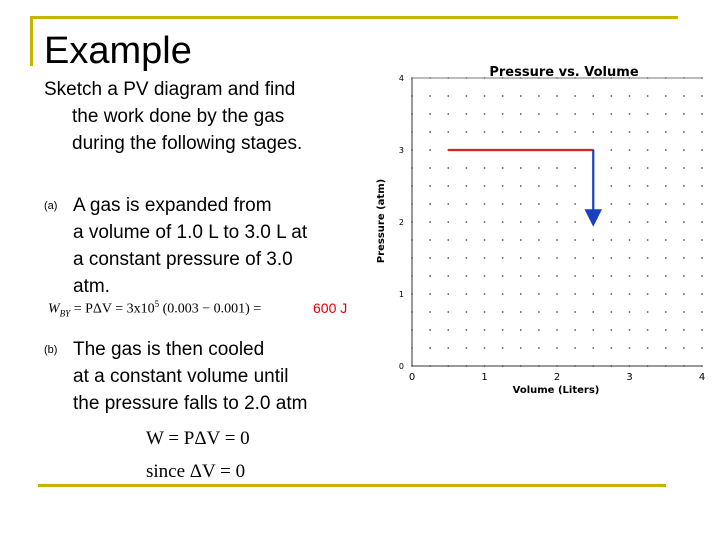 The image size is (720, 540). What do you see at coordinates (181, 376) in the screenshot?
I see `part-b-line: at a constant volume until` at bounding box center [181, 376].